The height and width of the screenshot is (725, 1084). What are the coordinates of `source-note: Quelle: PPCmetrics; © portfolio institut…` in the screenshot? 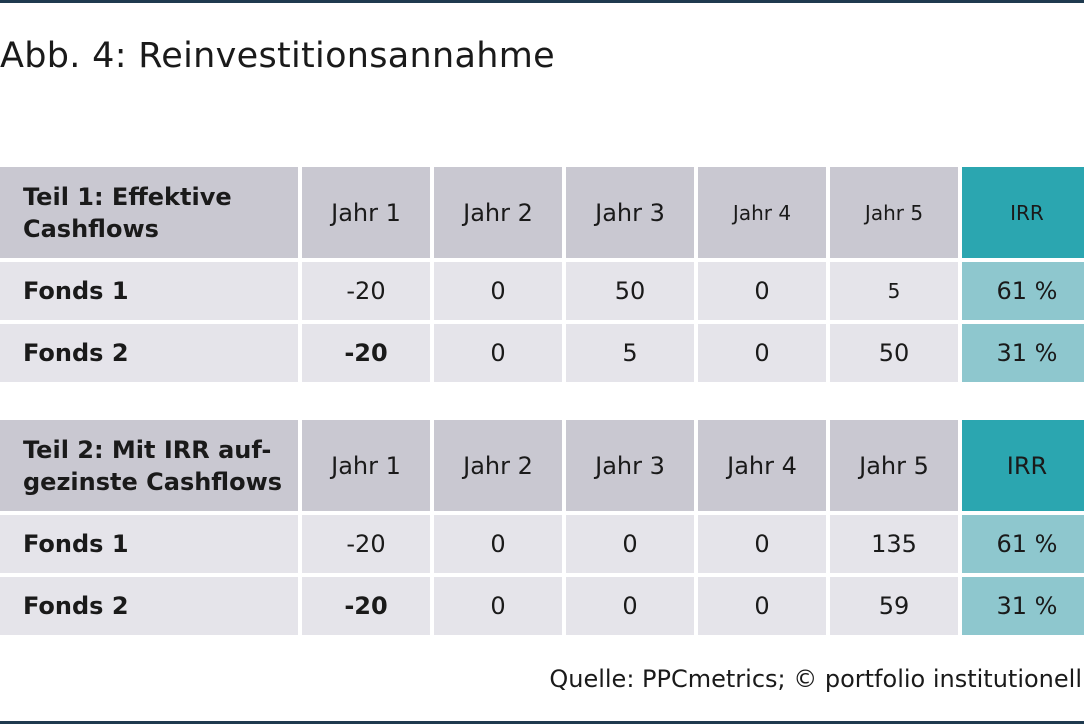 It's located at (815, 679).